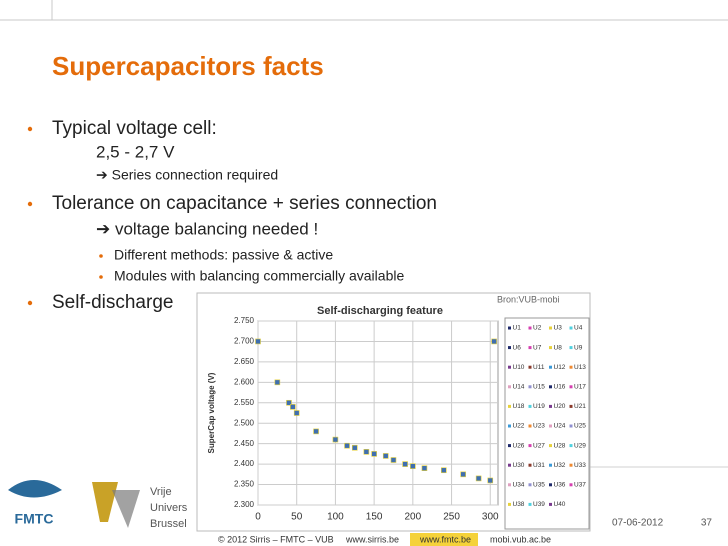  What do you see at coordinates (578, 328) in the screenshot?
I see `legend-entry: U4` at bounding box center [578, 328].